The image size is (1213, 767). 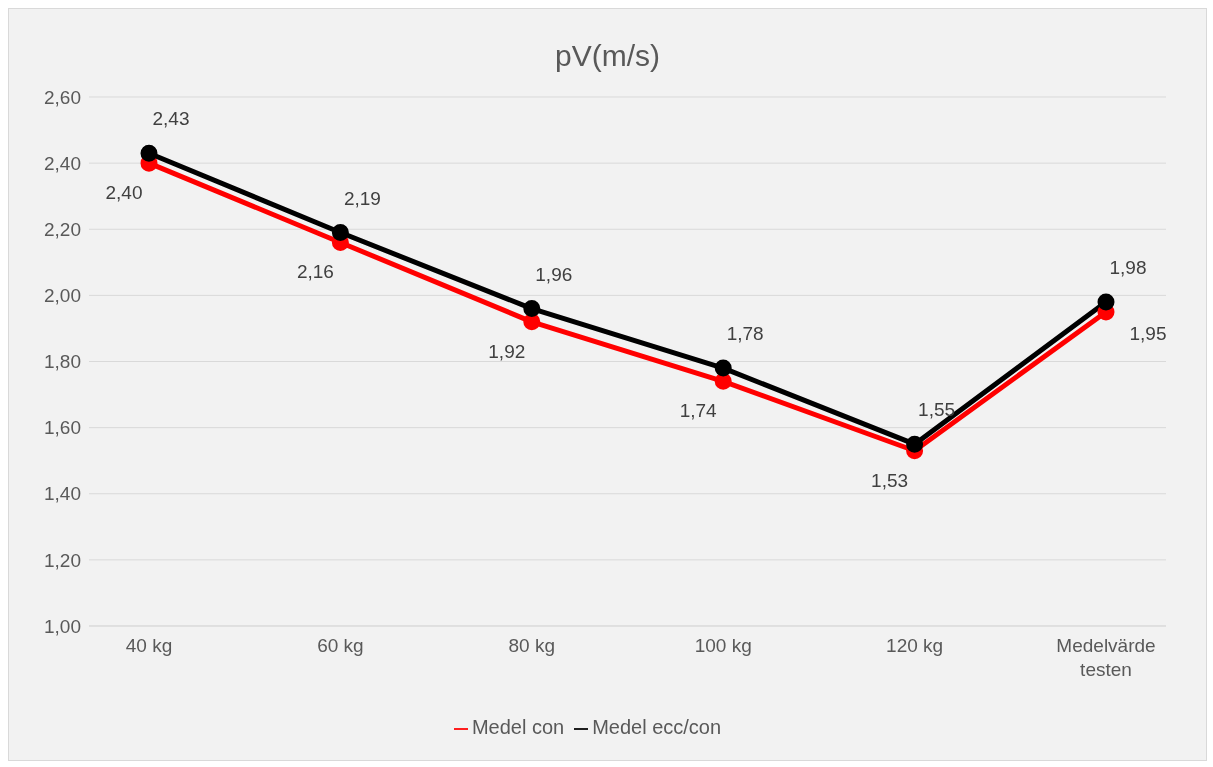 I want to click on x-tick-label: 80 kg, so click(x=532, y=645).